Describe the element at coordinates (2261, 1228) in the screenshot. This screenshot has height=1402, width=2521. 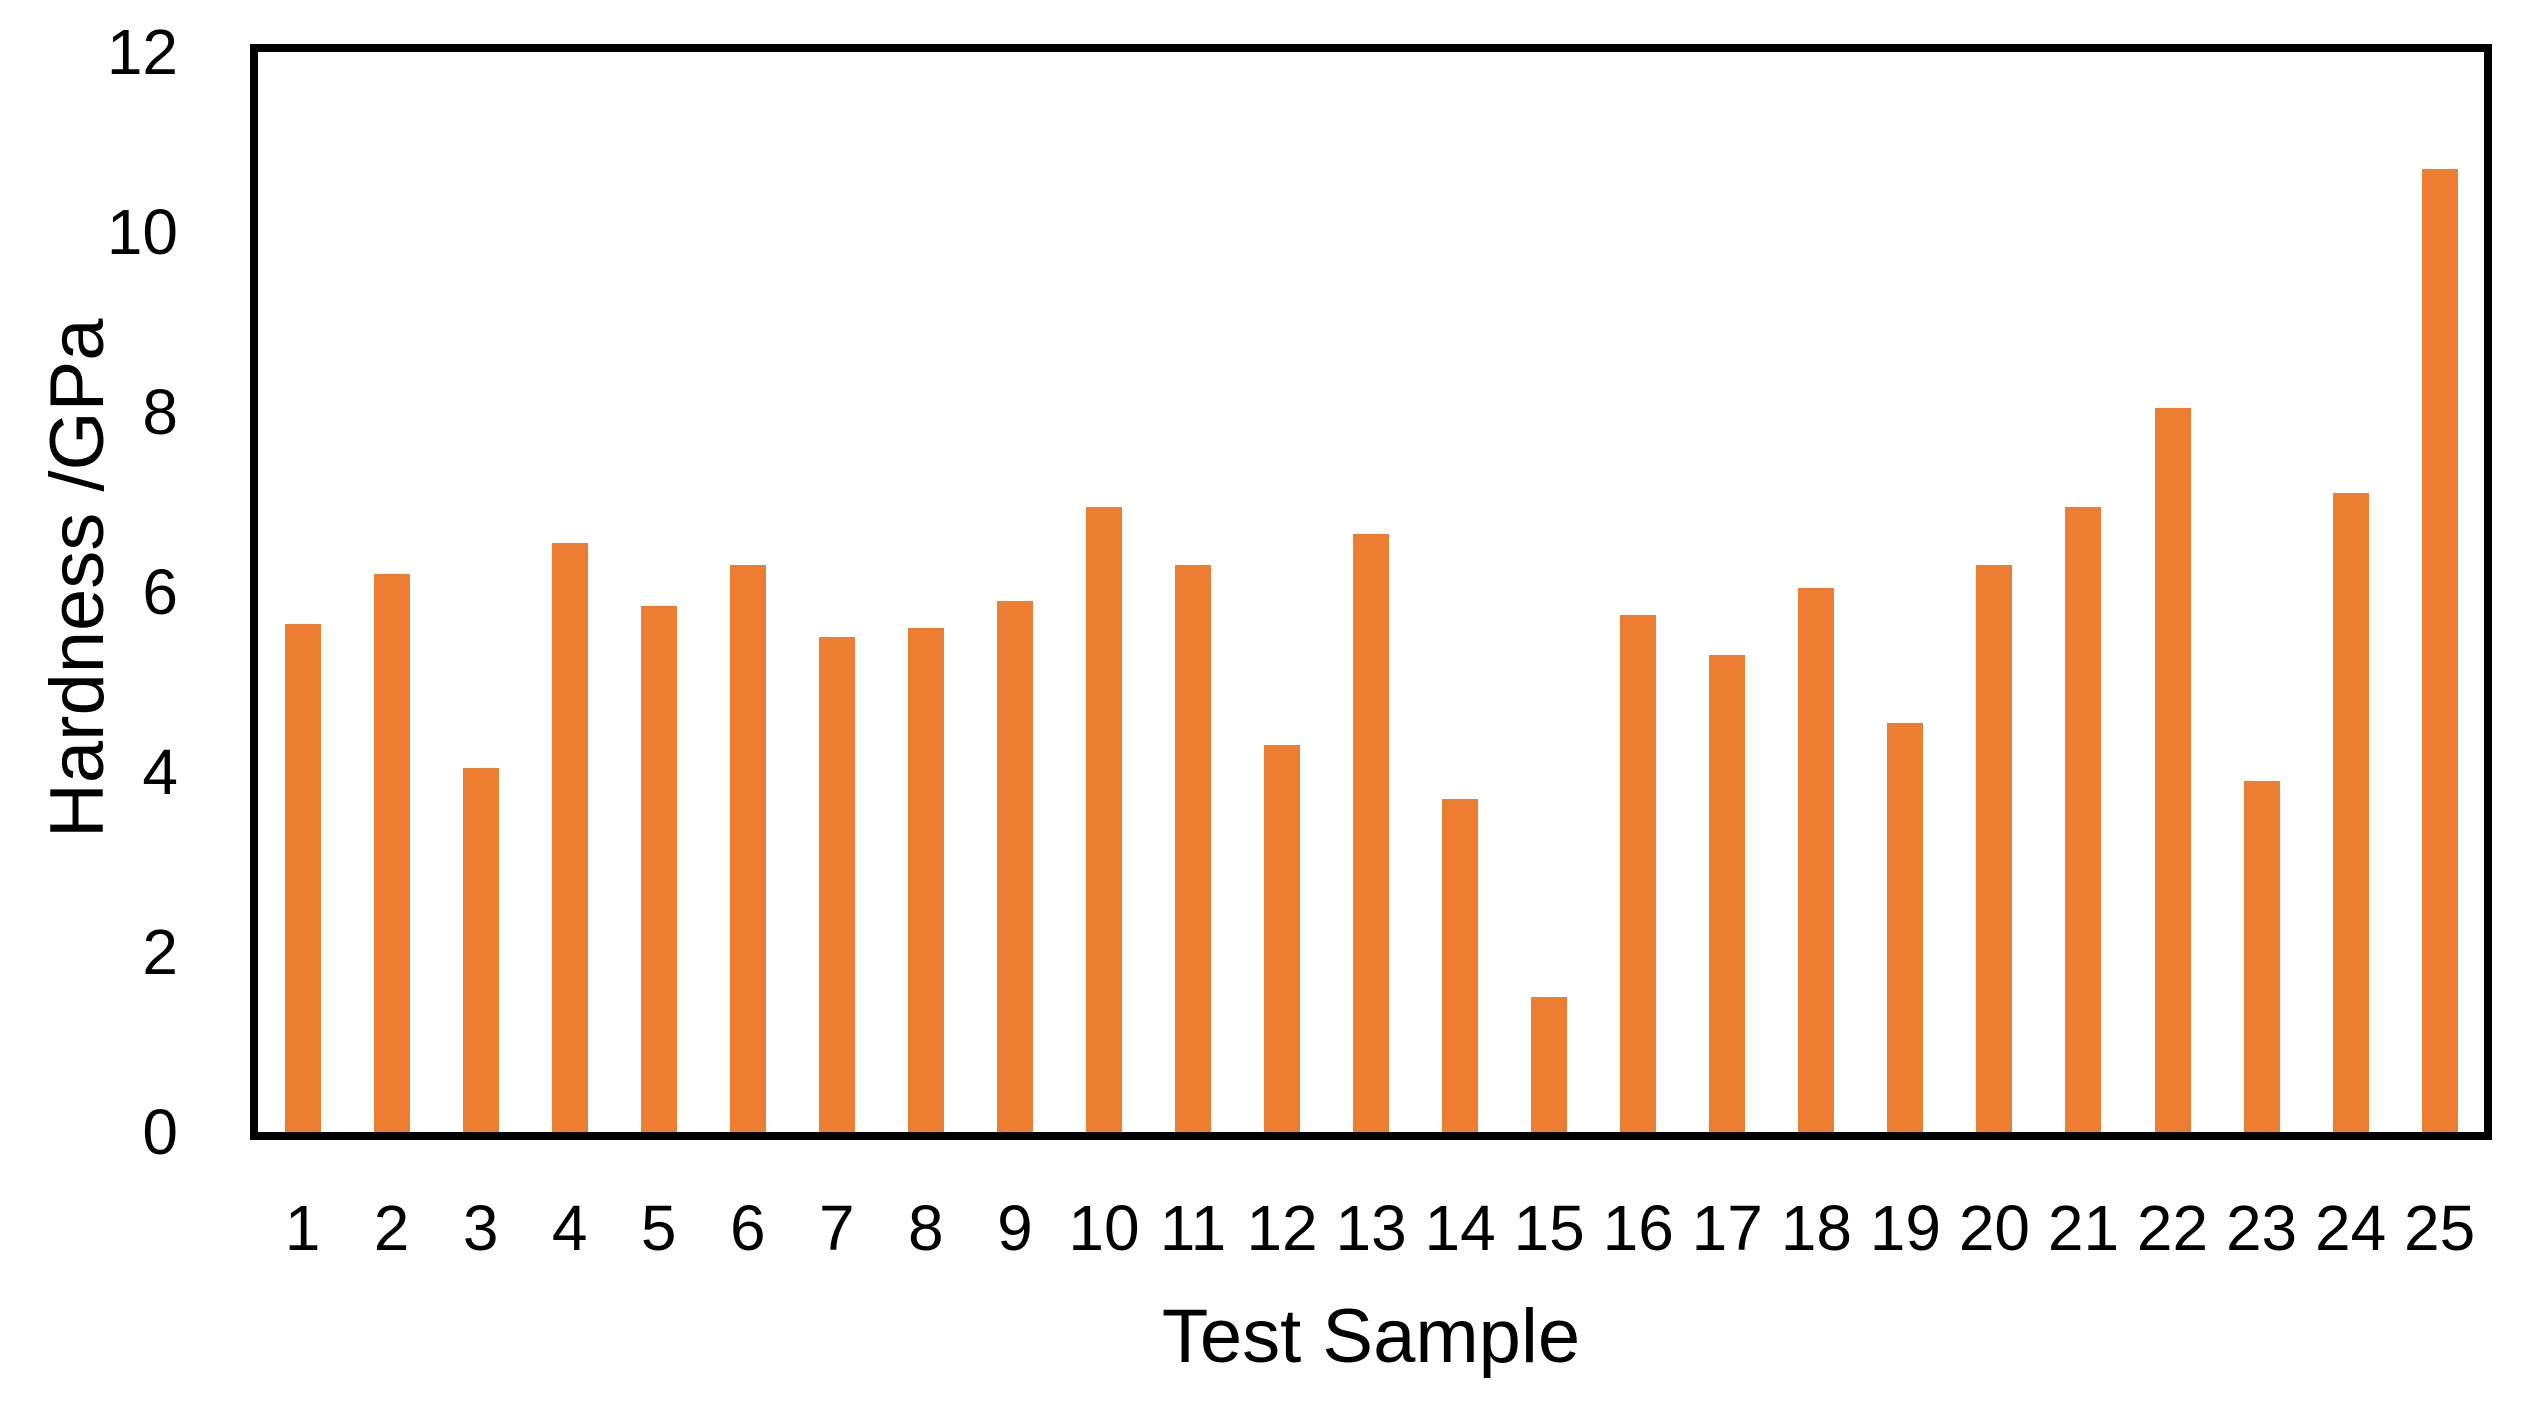
I see `x-tick-label-23: 23` at that location.